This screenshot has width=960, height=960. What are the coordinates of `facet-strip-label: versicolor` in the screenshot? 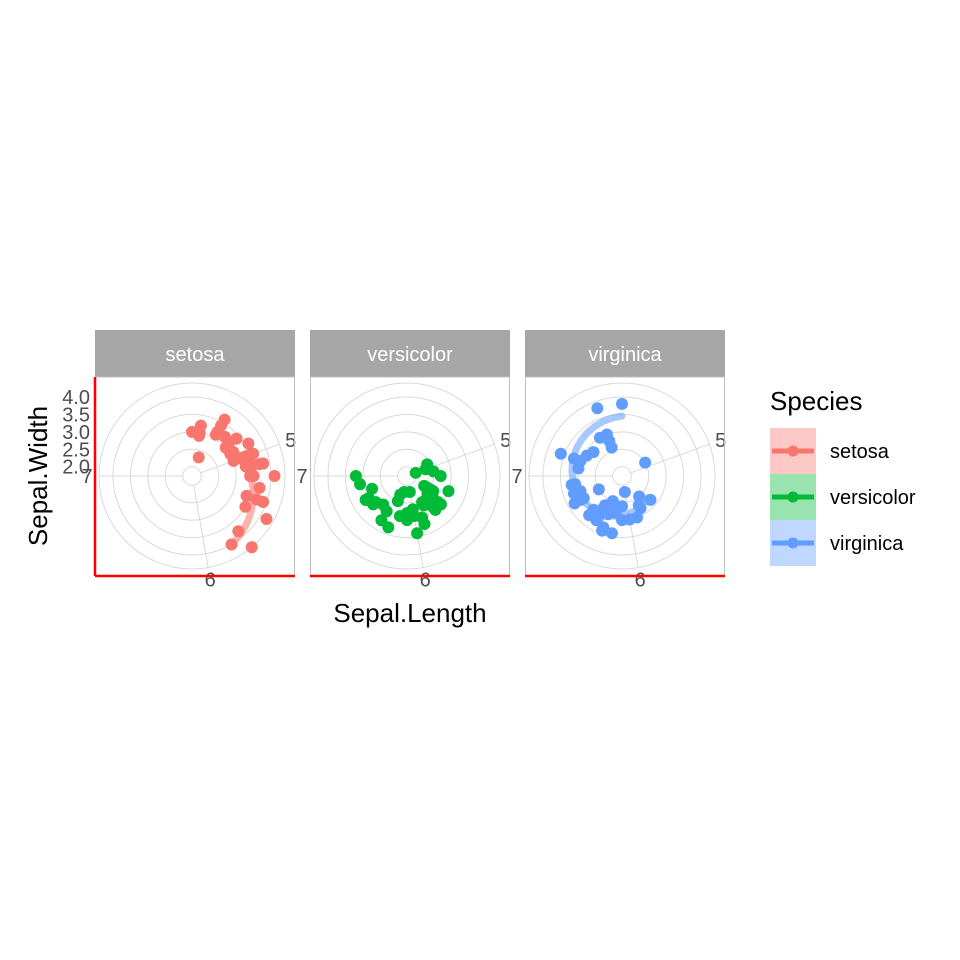 It's located at (410, 355).